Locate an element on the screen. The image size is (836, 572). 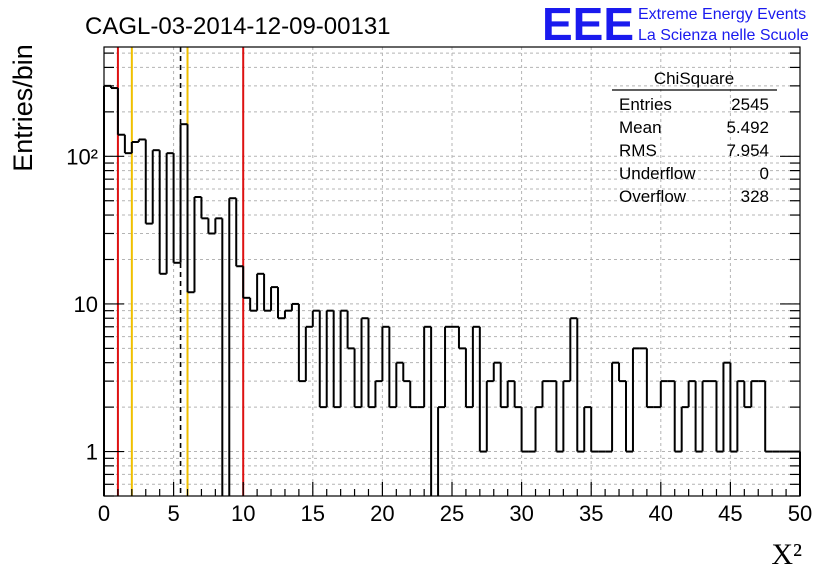
marker-lines is located at coordinates (180, 271).